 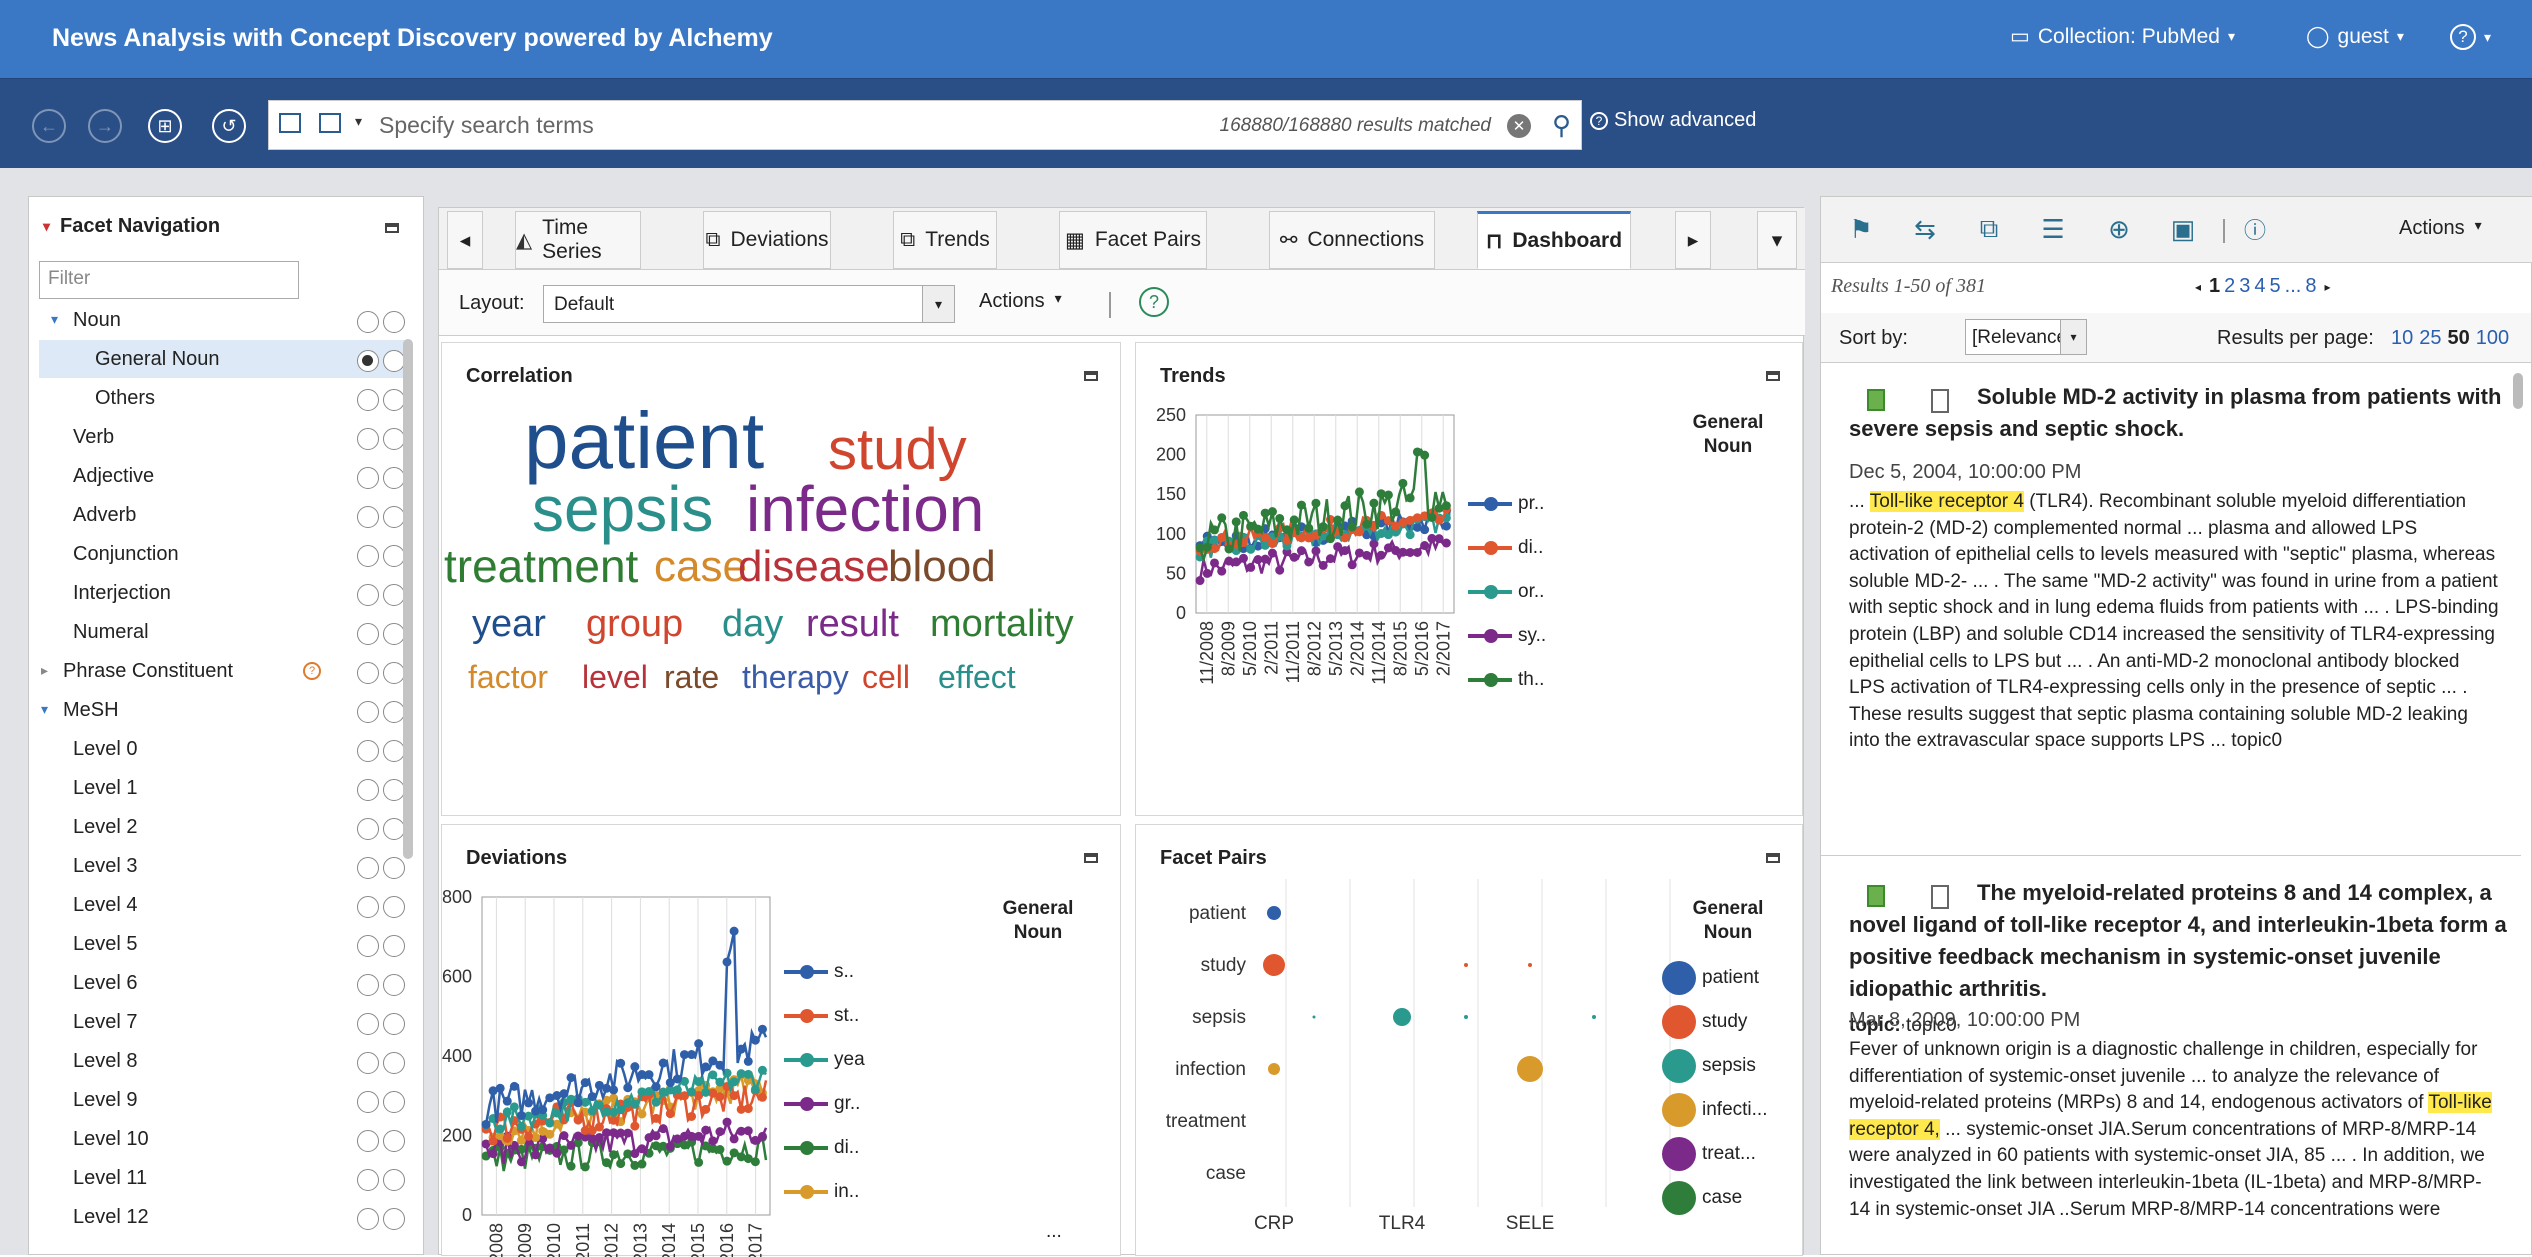 What do you see at coordinates (330, 123) in the screenshot?
I see `search-history-icon` at bounding box center [330, 123].